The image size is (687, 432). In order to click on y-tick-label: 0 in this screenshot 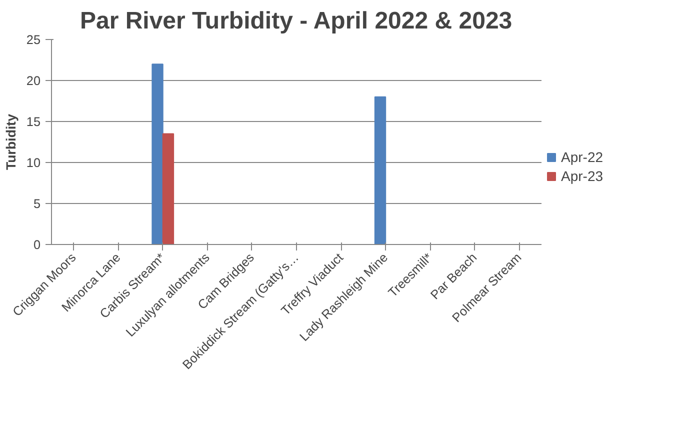, I will do `click(37, 245)`.